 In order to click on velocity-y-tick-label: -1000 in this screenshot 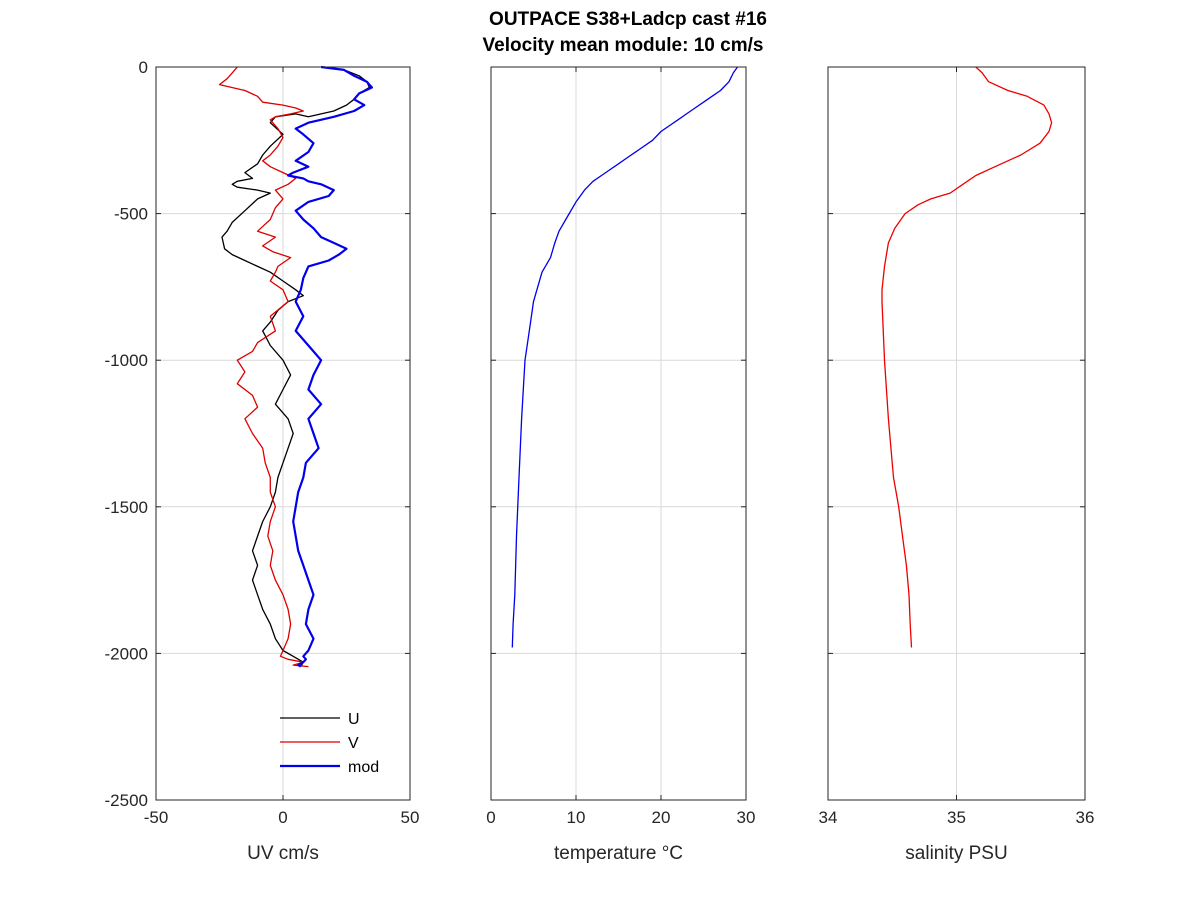, I will do `click(126, 360)`.